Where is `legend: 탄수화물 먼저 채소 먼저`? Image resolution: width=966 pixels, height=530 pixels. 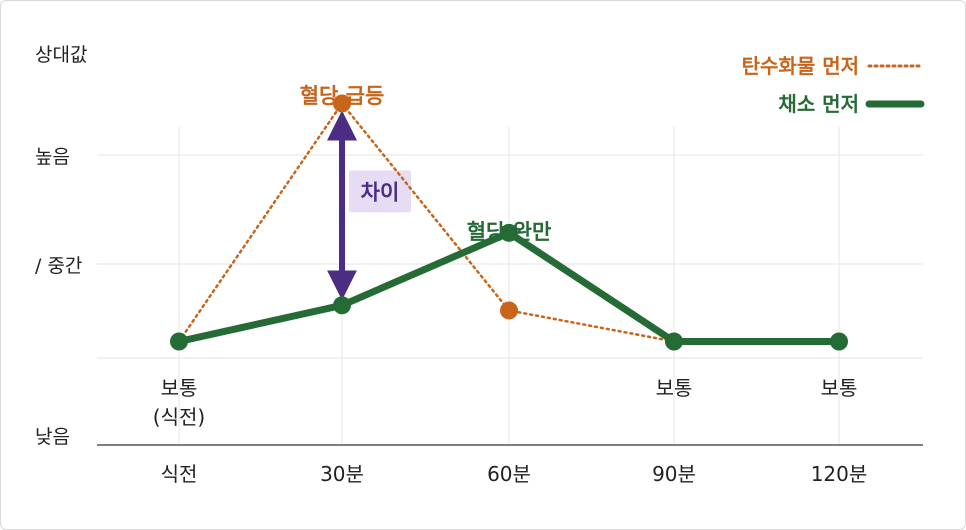 legend: 탄수화물 먼저 채소 먼저 is located at coordinates (833, 85).